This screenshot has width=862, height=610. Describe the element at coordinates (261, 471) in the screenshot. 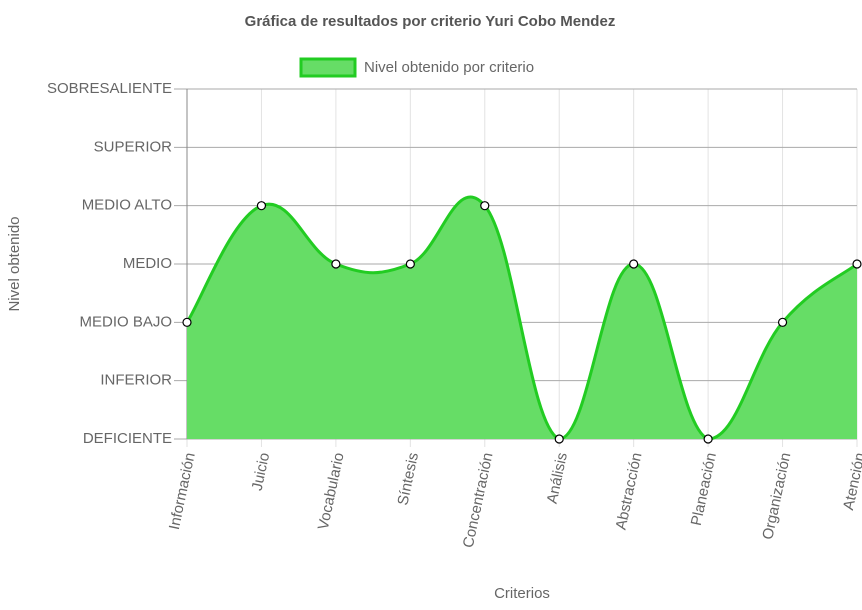

I see `x-tick-label: Juicio` at that location.